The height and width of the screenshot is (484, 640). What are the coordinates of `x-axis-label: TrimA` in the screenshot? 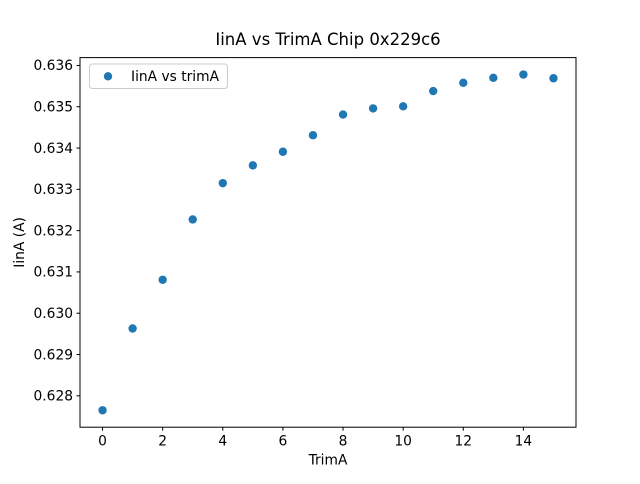 It's located at (328, 461).